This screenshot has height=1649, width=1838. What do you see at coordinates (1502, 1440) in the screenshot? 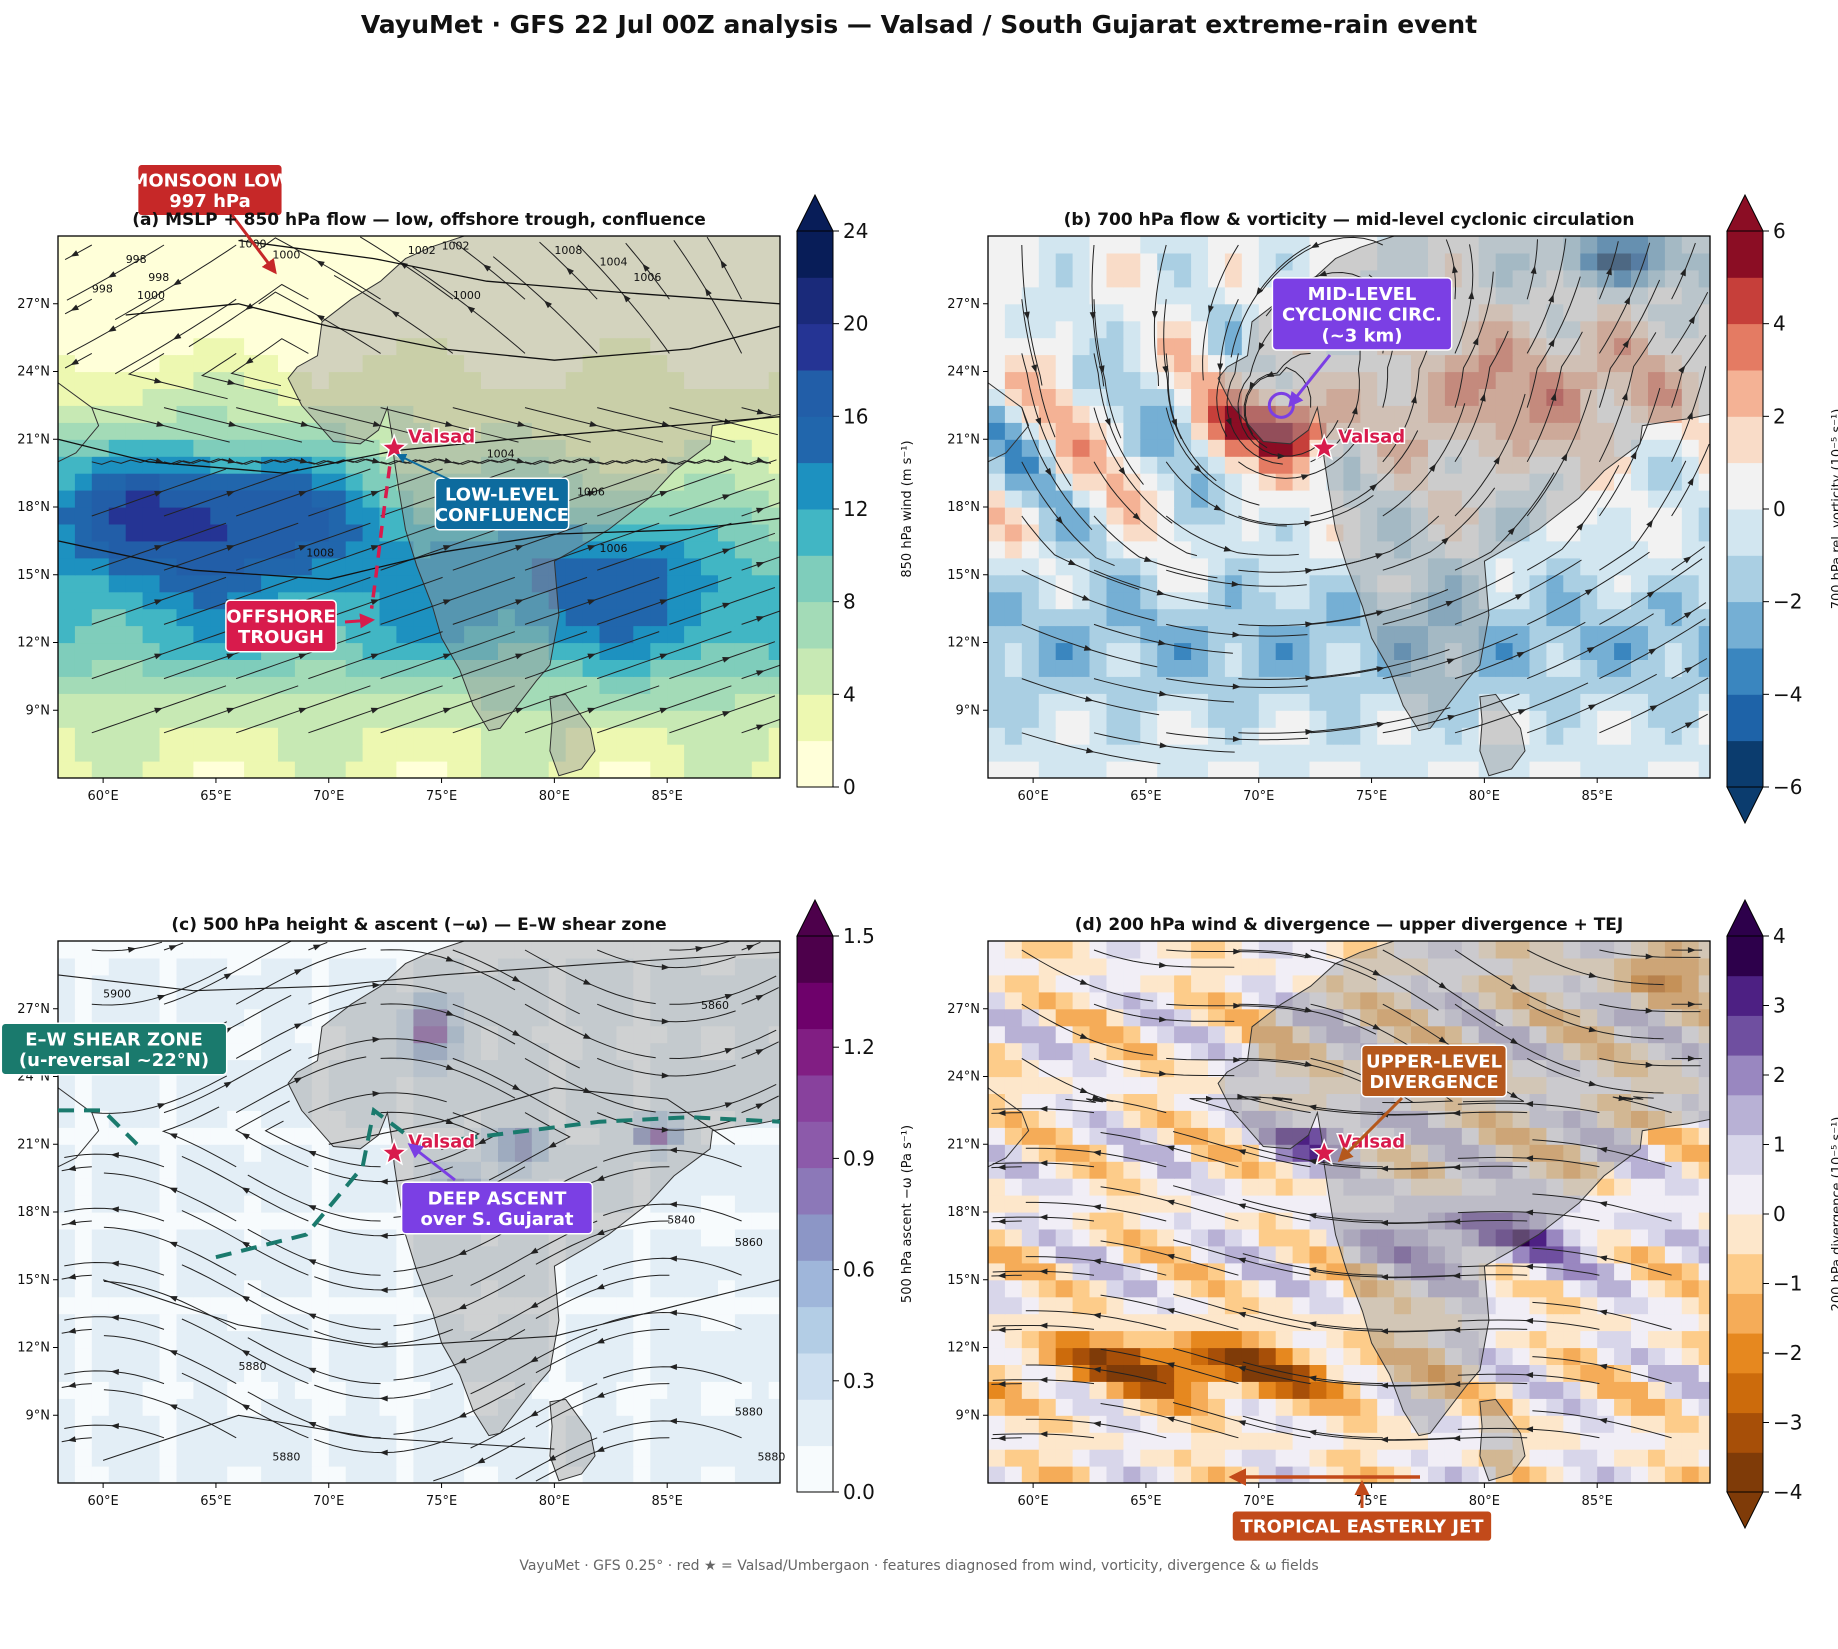
I see `sri-lanka-landmass` at bounding box center [1502, 1440].